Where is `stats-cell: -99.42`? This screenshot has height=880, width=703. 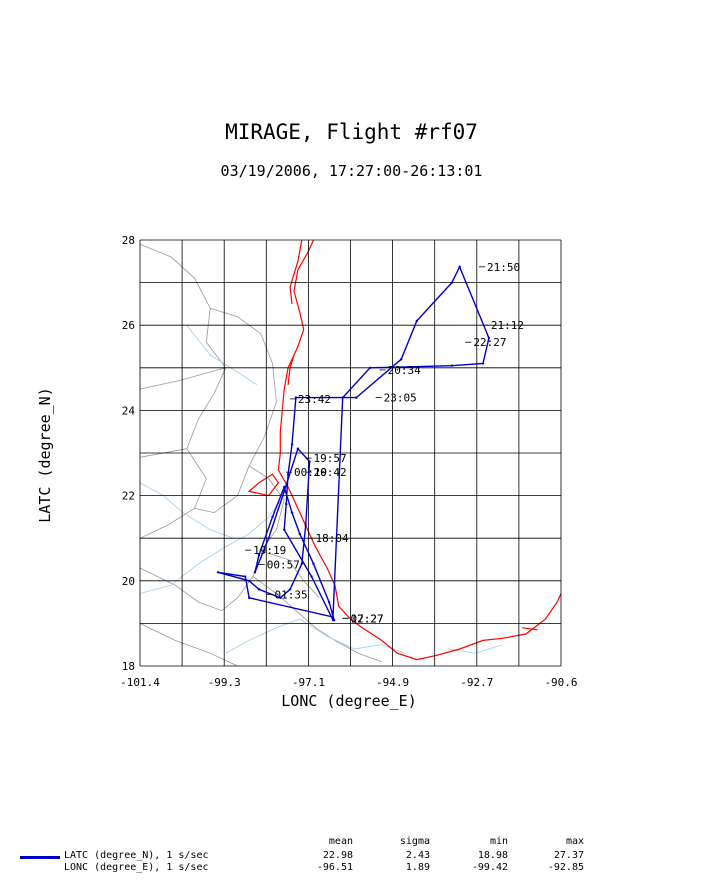
stats-cell: -99.42 is located at coordinates (489, 867).